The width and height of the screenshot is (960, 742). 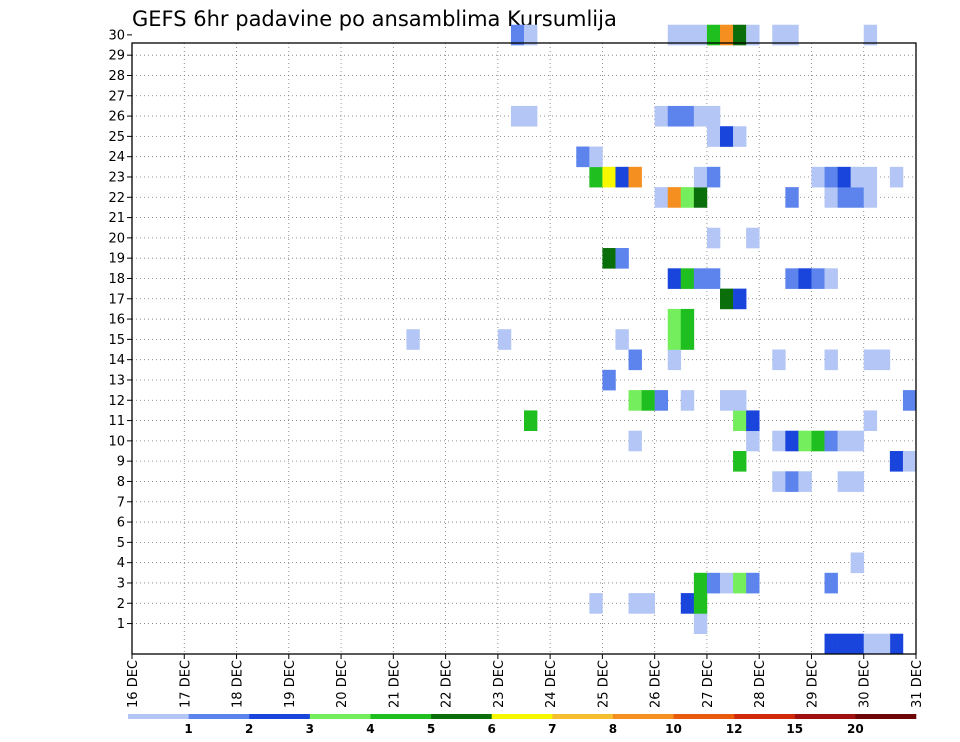 I want to click on x-tick-label: 23 DEC, so click(x=499, y=684).